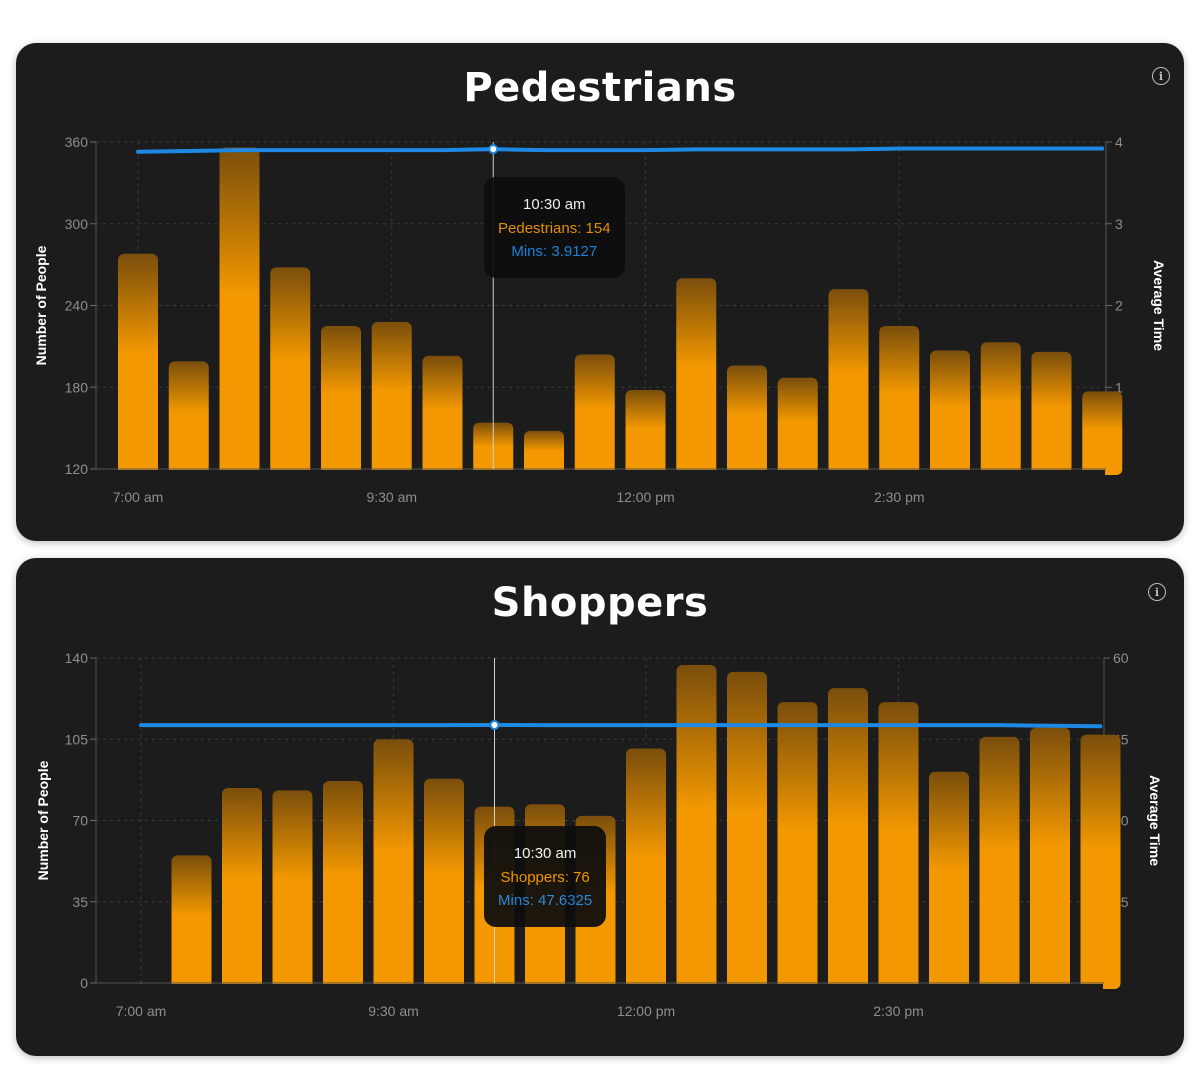 This screenshot has height=1092, width=1200. Describe the element at coordinates (1121, 658) in the screenshot. I see `y2-tick-label: 60` at that location.